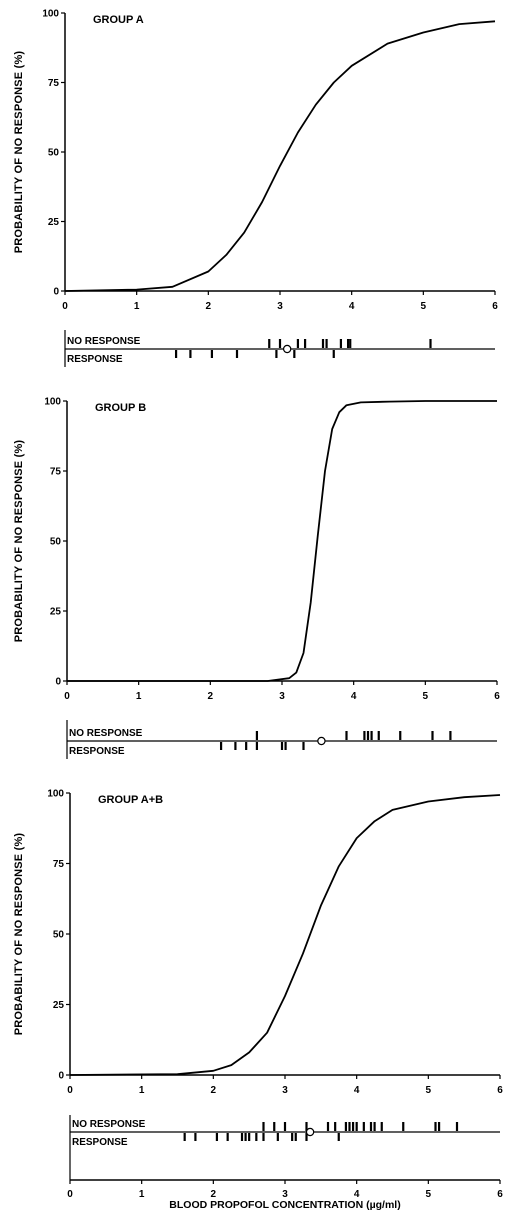 The width and height of the screenshot is (507, 1216). I want to click on panel-title: GROUP A, so click(118, 20).